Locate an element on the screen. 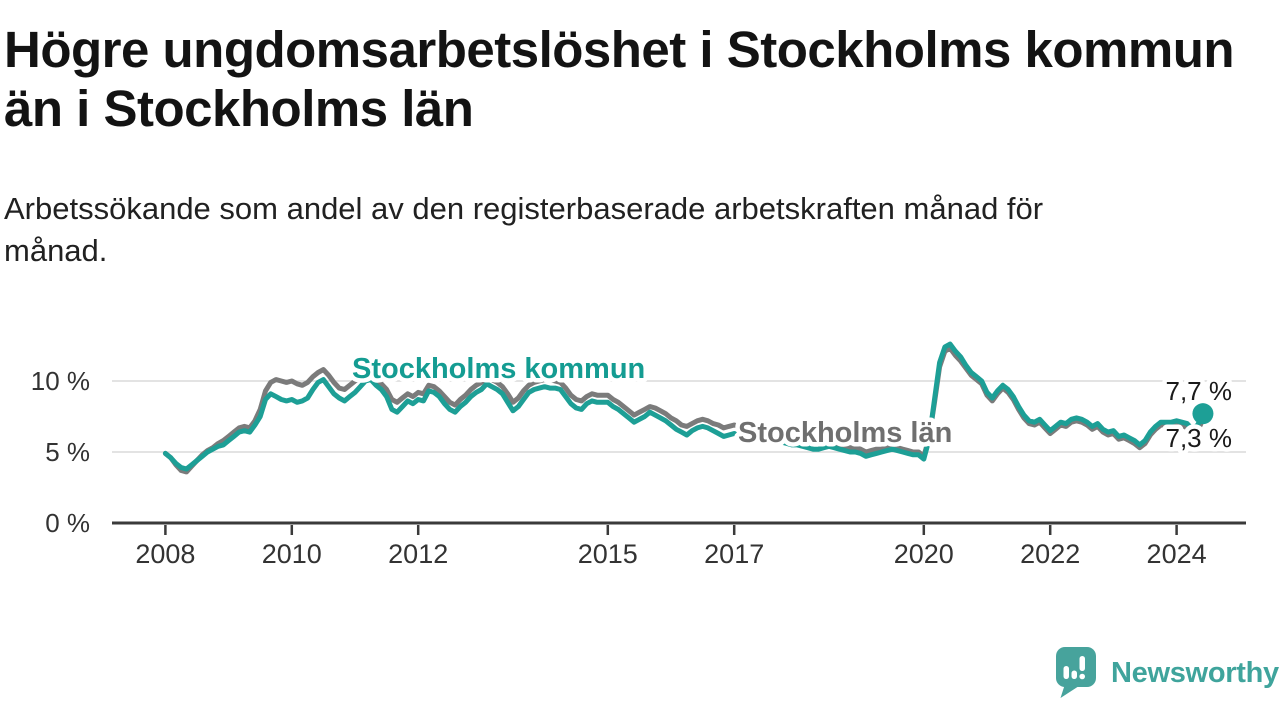  end-value-label-lan: 7,3 % is located at coordinates (1199, 438).